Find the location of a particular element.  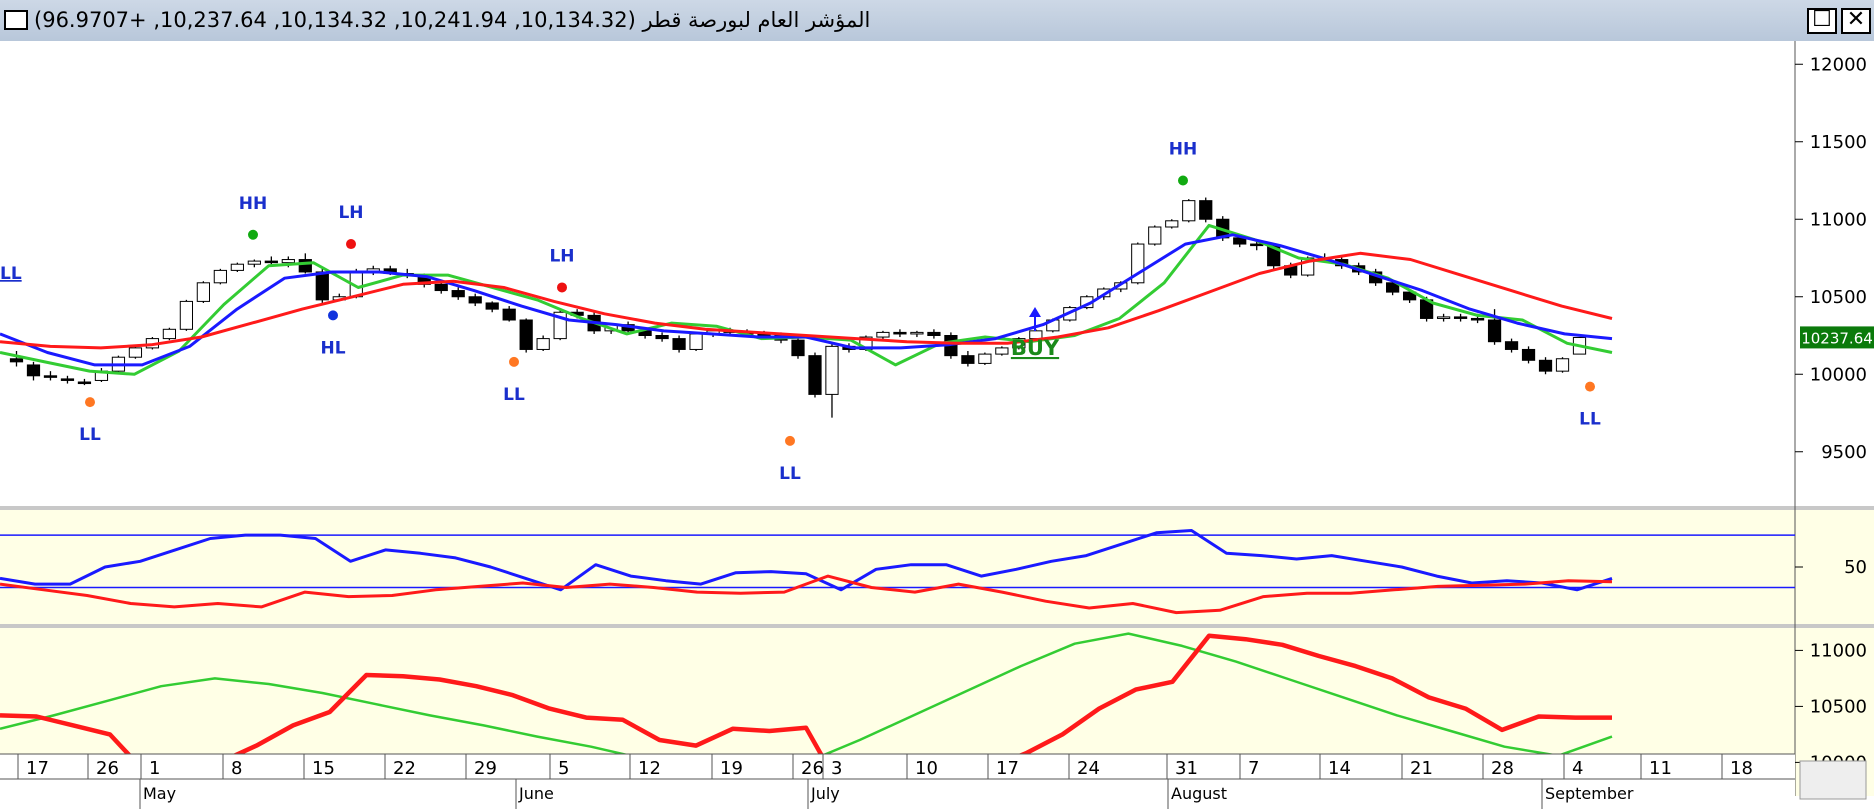

current-price-tag is located at coordinates (1837, 337).